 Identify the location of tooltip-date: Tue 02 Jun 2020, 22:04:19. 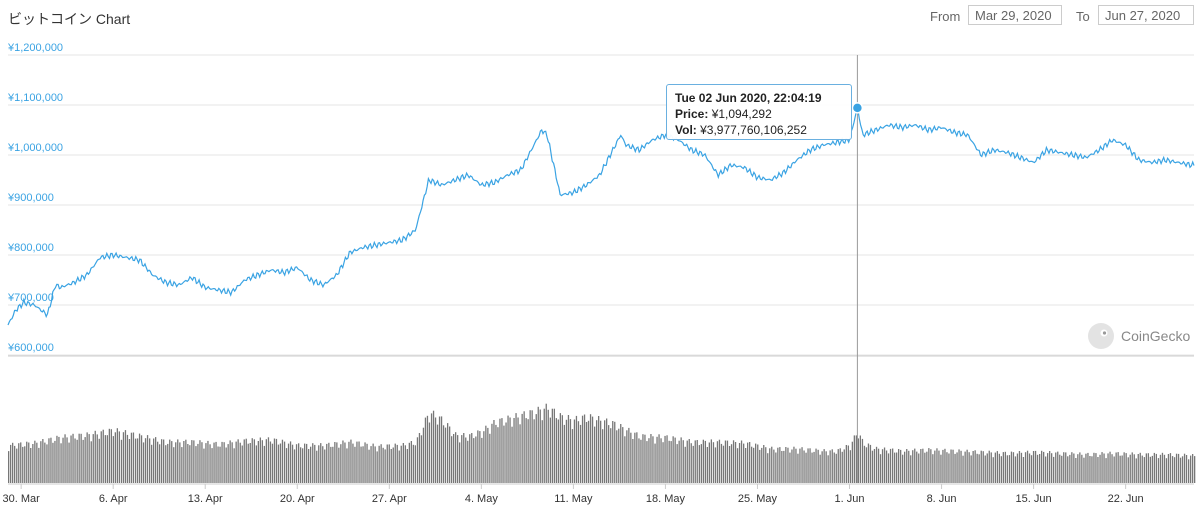
(748, 98).